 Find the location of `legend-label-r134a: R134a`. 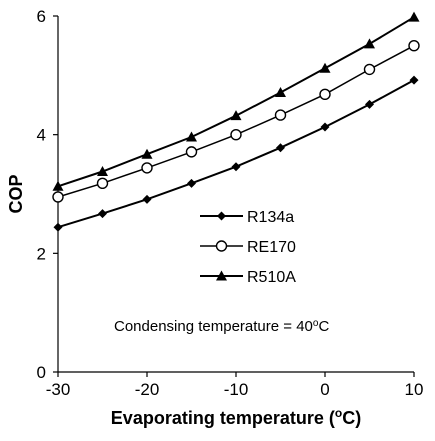

legend-label-r134a: R134a is located at coordinates (270, 217).